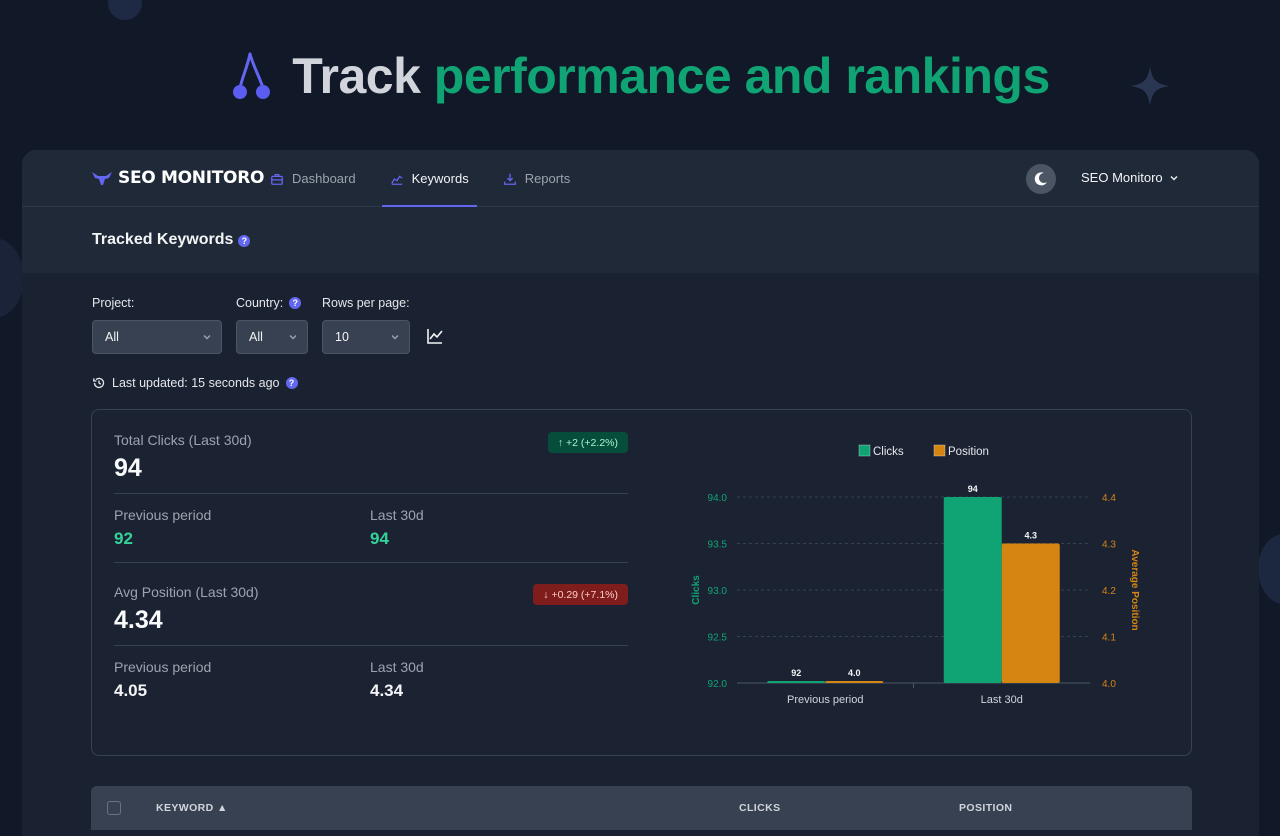  What do you see at coordinates (587, 442) in the screenshot?
I see `clicks-trend-badge: ↑ +2 (+2.2%)` at bounding box center [587, 442].